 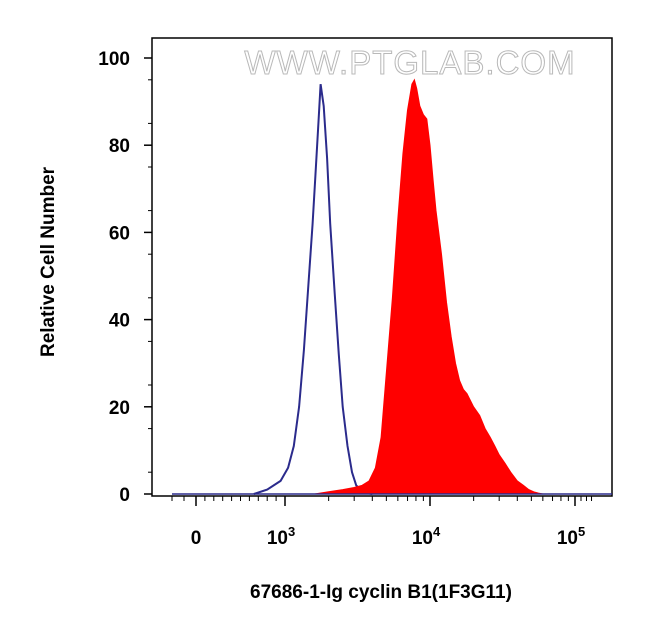 What do you see at coordinates (119, 408) in the screenshot?
I see `y-tick-label: 20` at bounding box center [119, 408].